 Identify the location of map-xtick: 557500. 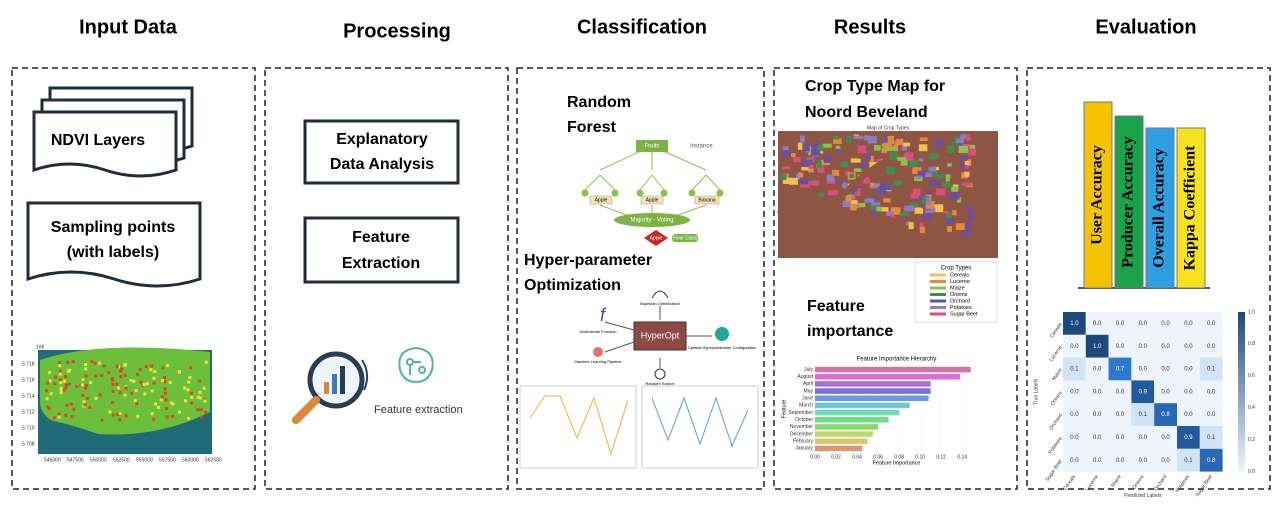
(167, 460).